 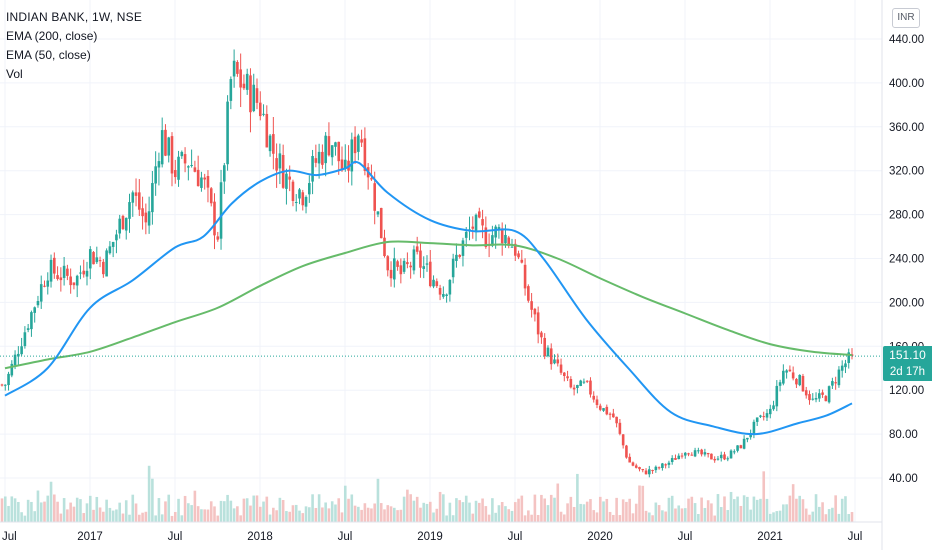 What do you see at coordinates (48, 55) in the screenshot?
I see `legend-ema50: EMA (50, close)` at bounding box center [48, 55].